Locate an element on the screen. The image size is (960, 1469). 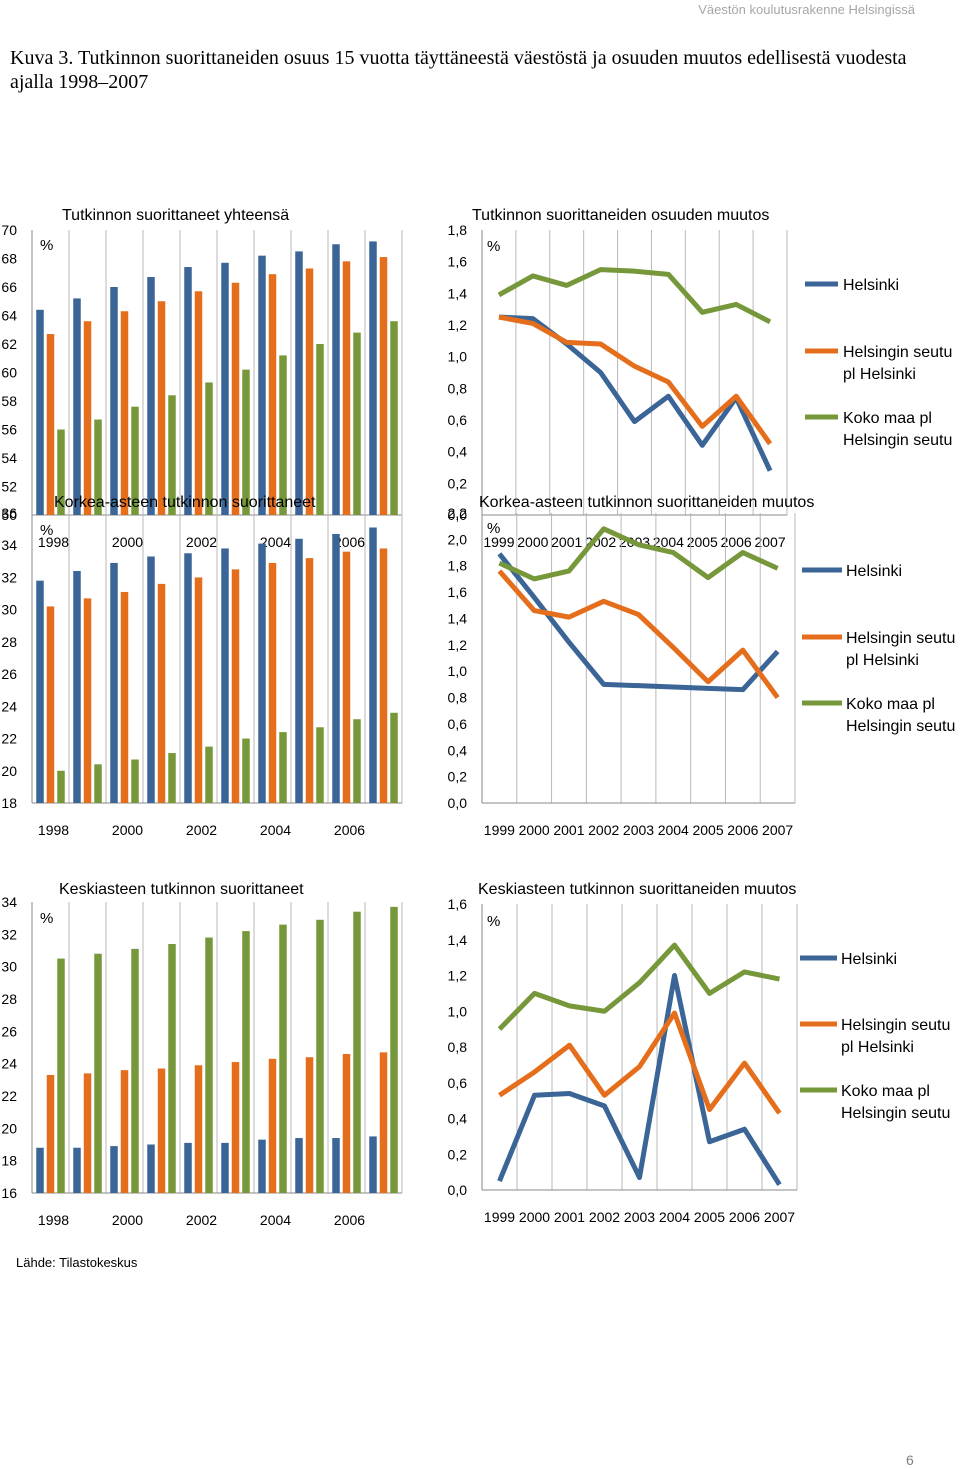
x-tick-label: 2007 is located at coordinates (777, 830).